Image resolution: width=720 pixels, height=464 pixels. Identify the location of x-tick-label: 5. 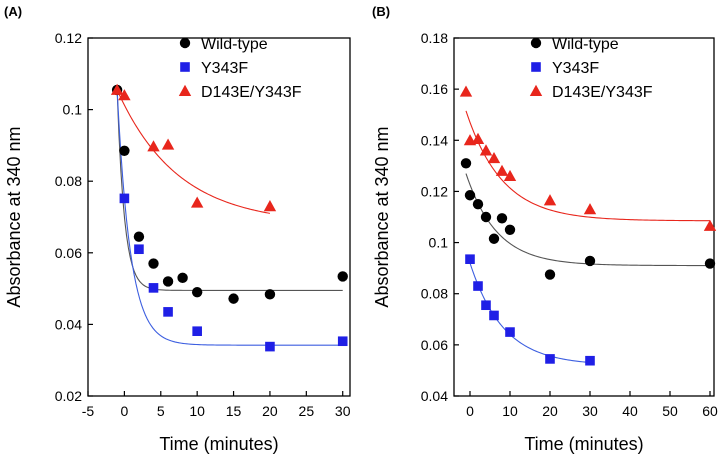
(161, 411).